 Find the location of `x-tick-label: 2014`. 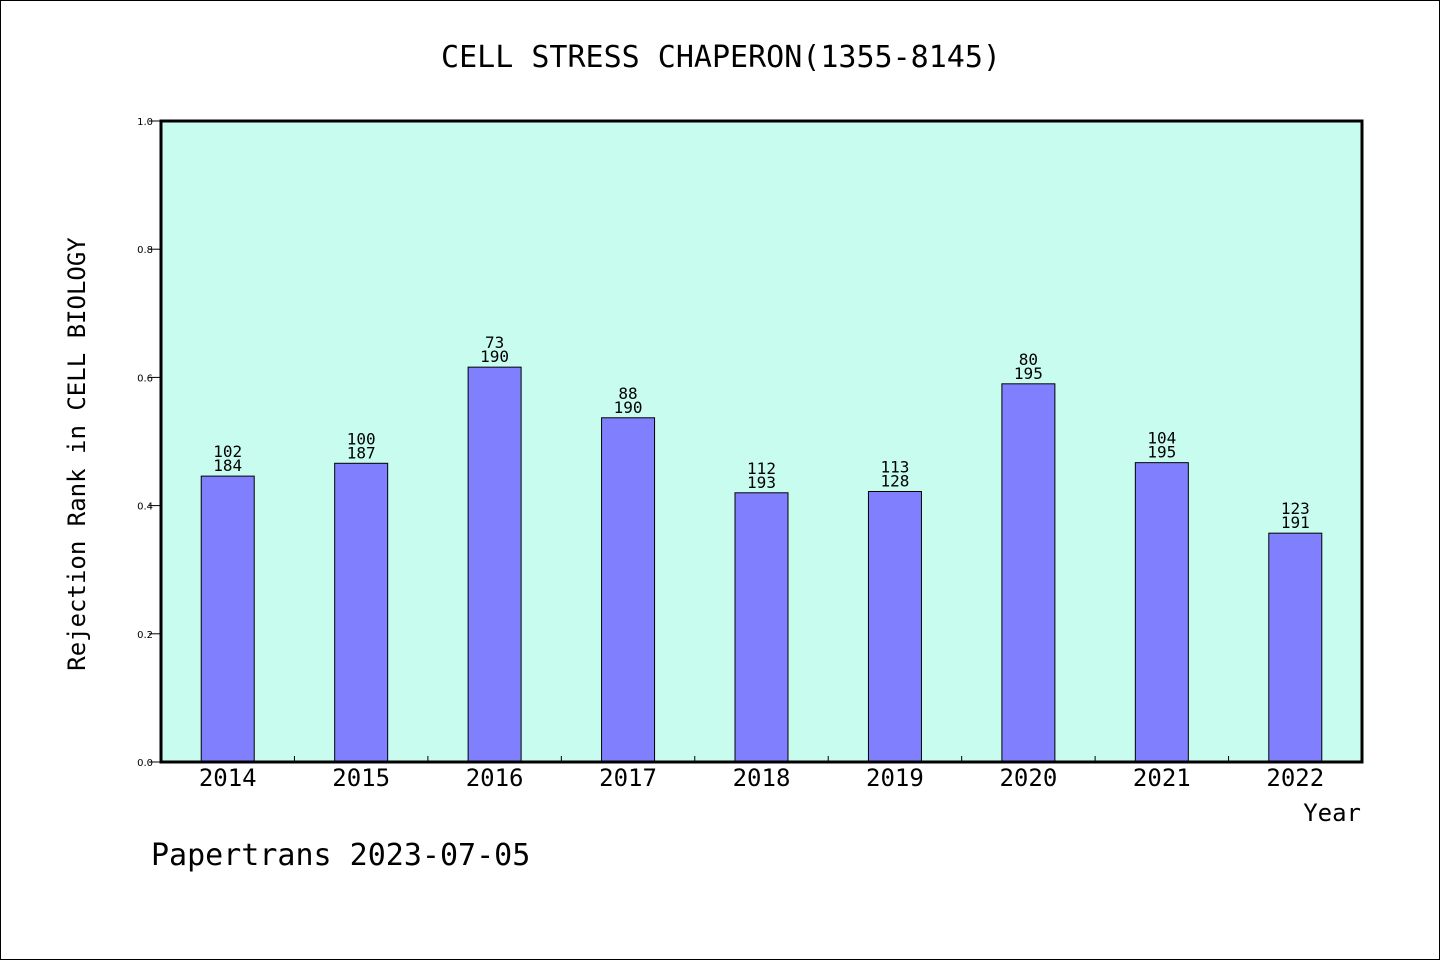

x-tick-label: 2014 is located at coordinates (228, 778).